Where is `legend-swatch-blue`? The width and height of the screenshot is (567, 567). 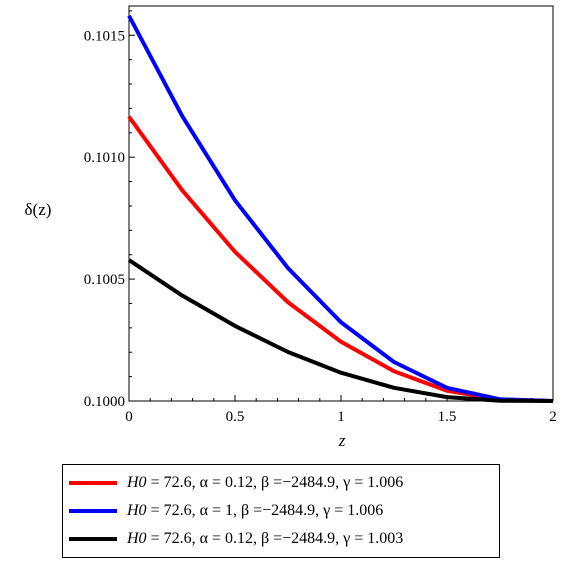
legend-swatch-blue is located at coordinates (93, 511).